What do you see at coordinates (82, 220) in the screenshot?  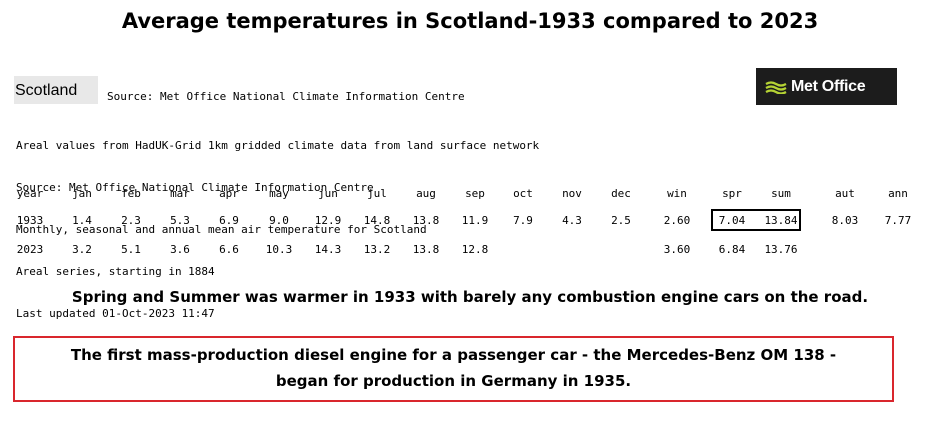 I see `table-cell: 1.4` at bounding box center [82, 220].